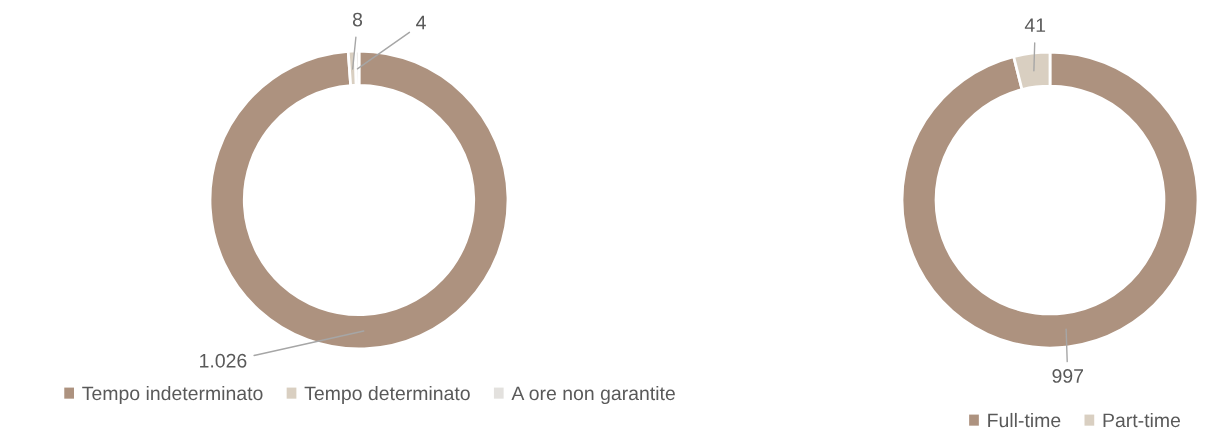 The image size is (1206, 432). I want to click on data-label: 8, so click(357, 19).